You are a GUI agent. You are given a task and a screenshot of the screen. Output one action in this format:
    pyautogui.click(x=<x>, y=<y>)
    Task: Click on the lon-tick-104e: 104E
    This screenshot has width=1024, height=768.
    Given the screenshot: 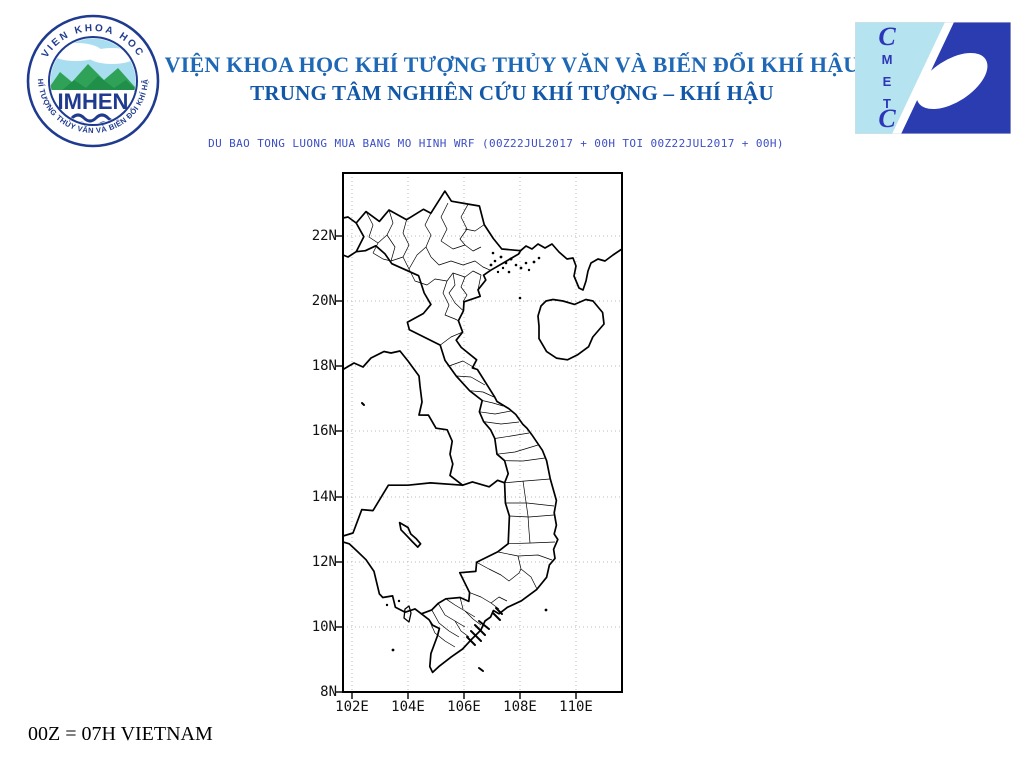 What is the action you would take?
    pyautogui.click(x=408, y=707)
    